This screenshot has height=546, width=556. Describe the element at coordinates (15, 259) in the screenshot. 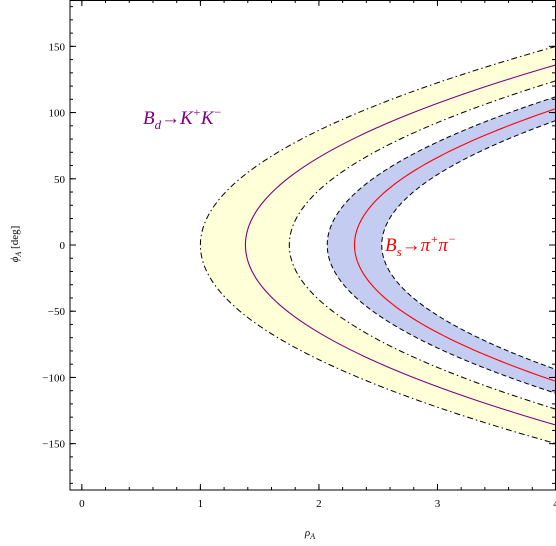

I see `y-axis-label-main: ϕ` at that location.